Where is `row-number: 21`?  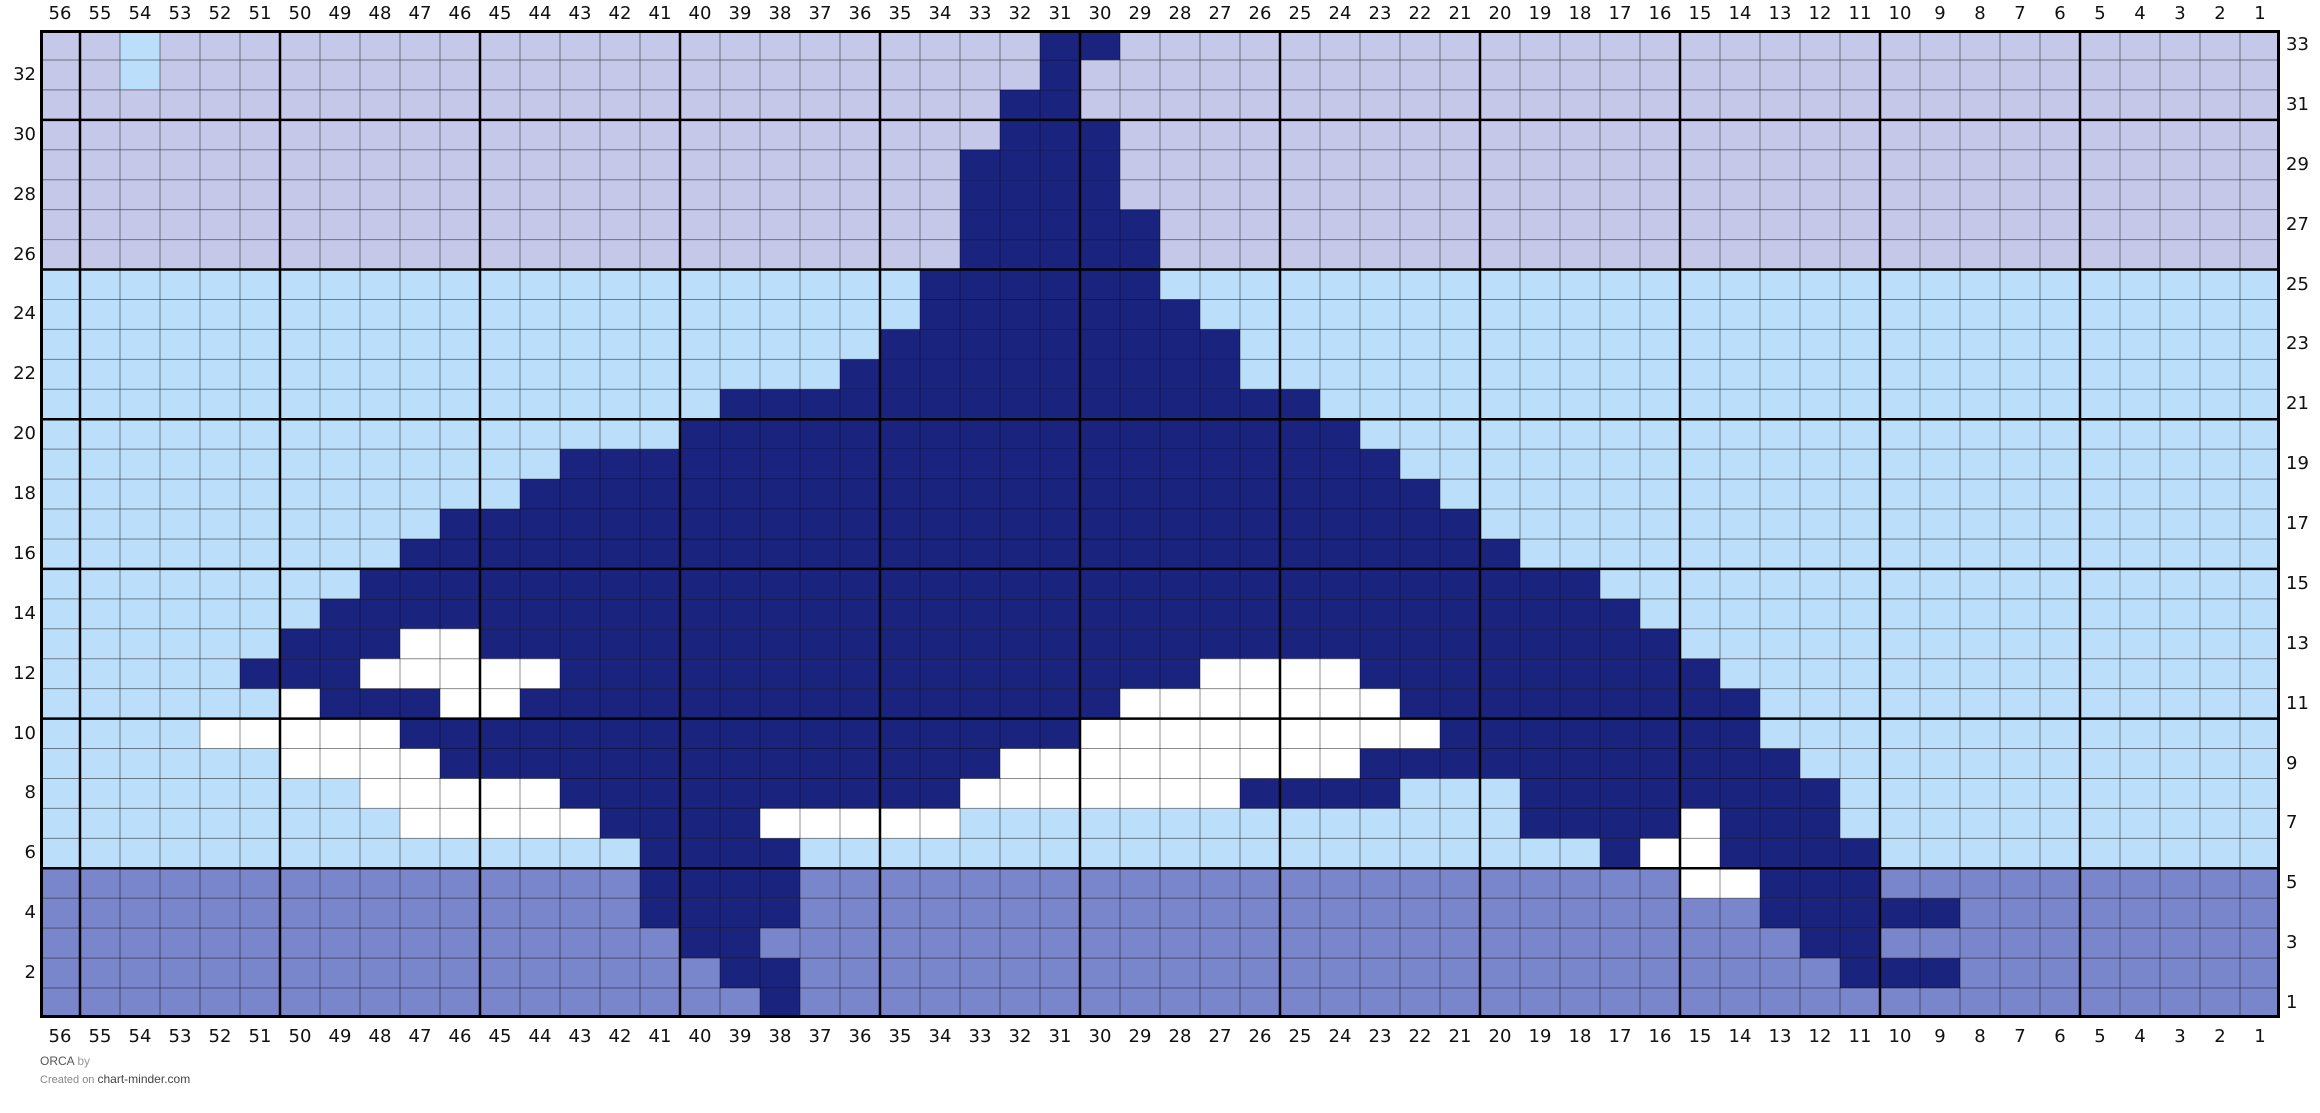 row-number: 21 is located at coordinates (2297, 404).